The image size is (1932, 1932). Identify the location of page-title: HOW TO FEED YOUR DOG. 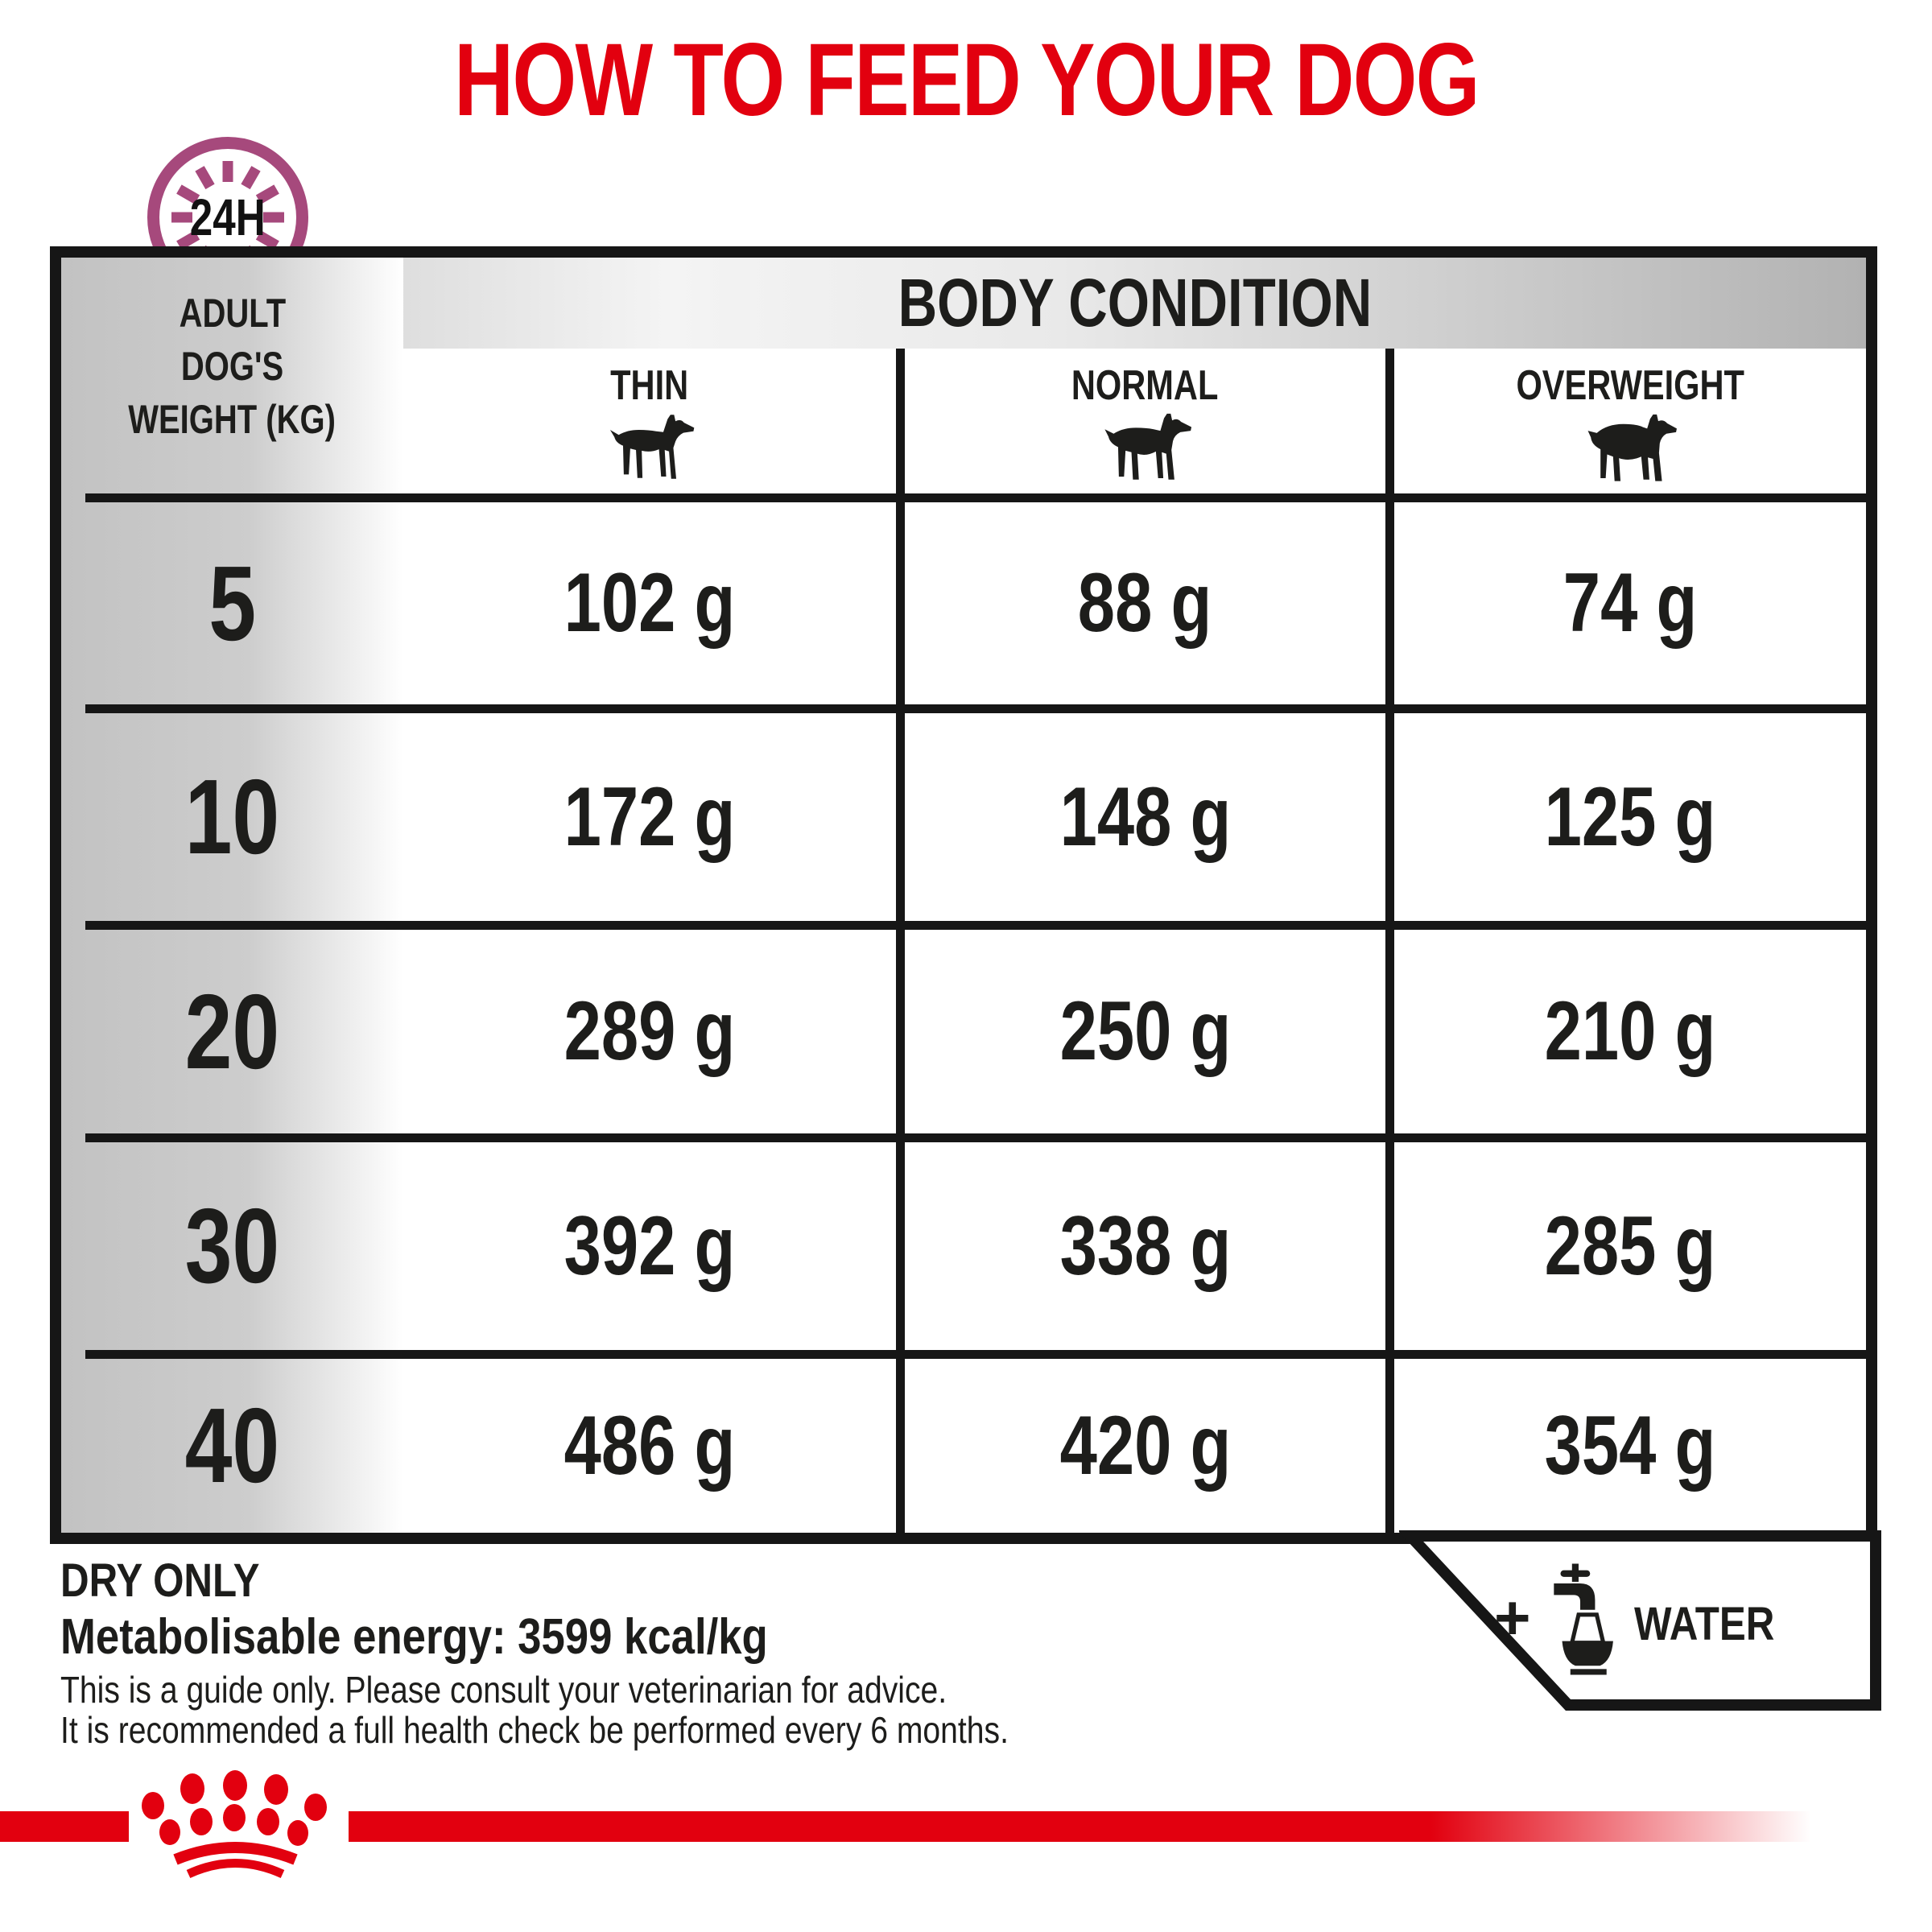
(966, 80).